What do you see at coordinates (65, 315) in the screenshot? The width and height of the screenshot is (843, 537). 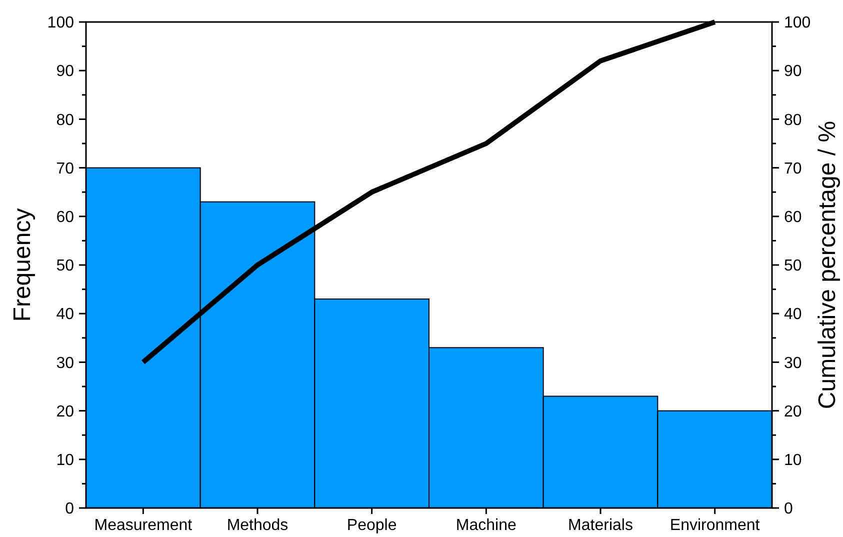 I see `y-tick-label: 40` at bounding box center [65, 315].